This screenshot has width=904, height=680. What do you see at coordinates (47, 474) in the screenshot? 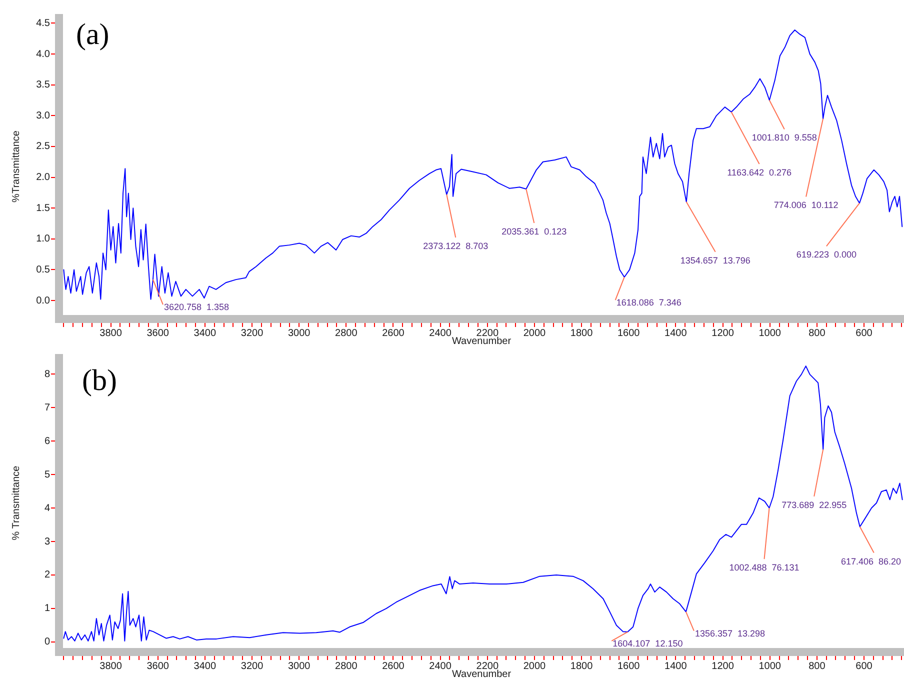
I see `y-tick-label: 5` at bounding box center [47, 474].